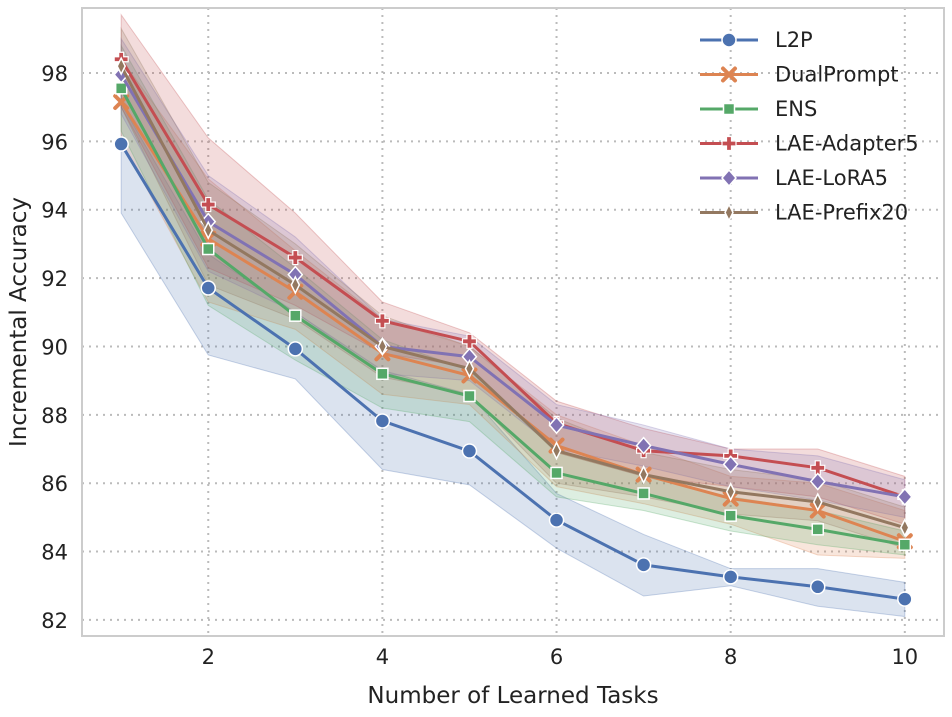 The width and height of the screenshot is (952, 717). Describe the element at coordinates (794, 40) in the screenshot. I see `legend-label: L2P` at that location.